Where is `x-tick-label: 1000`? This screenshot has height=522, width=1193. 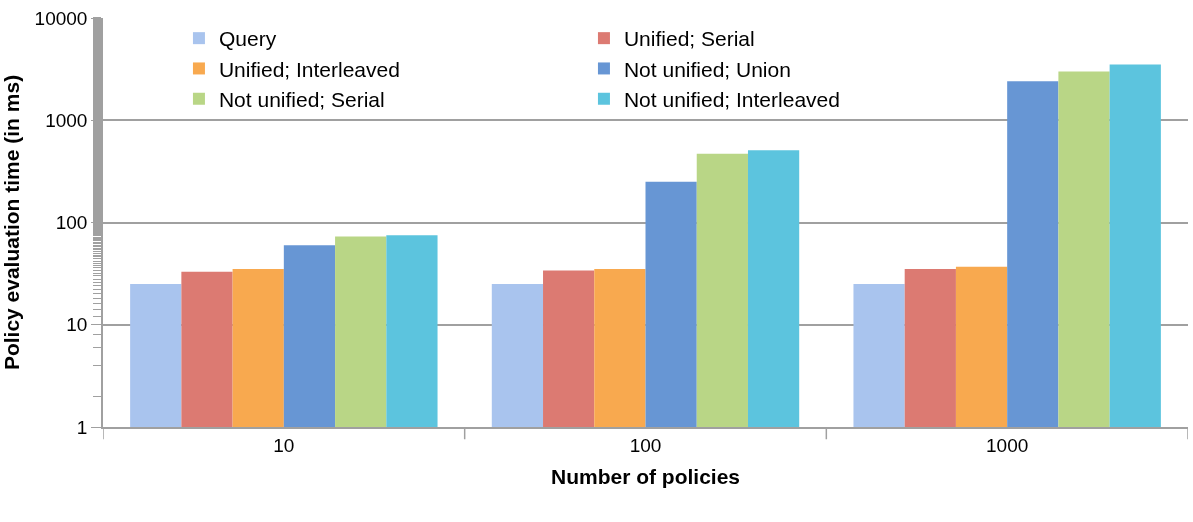
x-tick-label: 1000 is located at coordinates (1007, 445).